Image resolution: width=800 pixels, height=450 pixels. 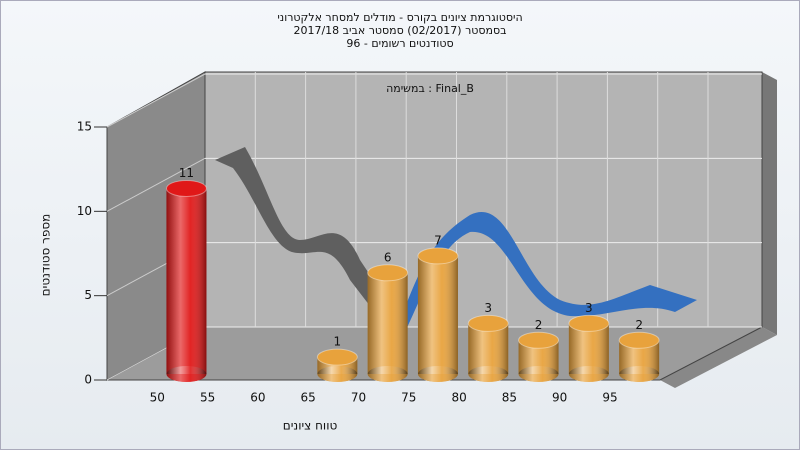 What do you see at coordinates (358, 398) in the screenshot?
I see `x-tick-label: 70` at bounding box center [358, 398].